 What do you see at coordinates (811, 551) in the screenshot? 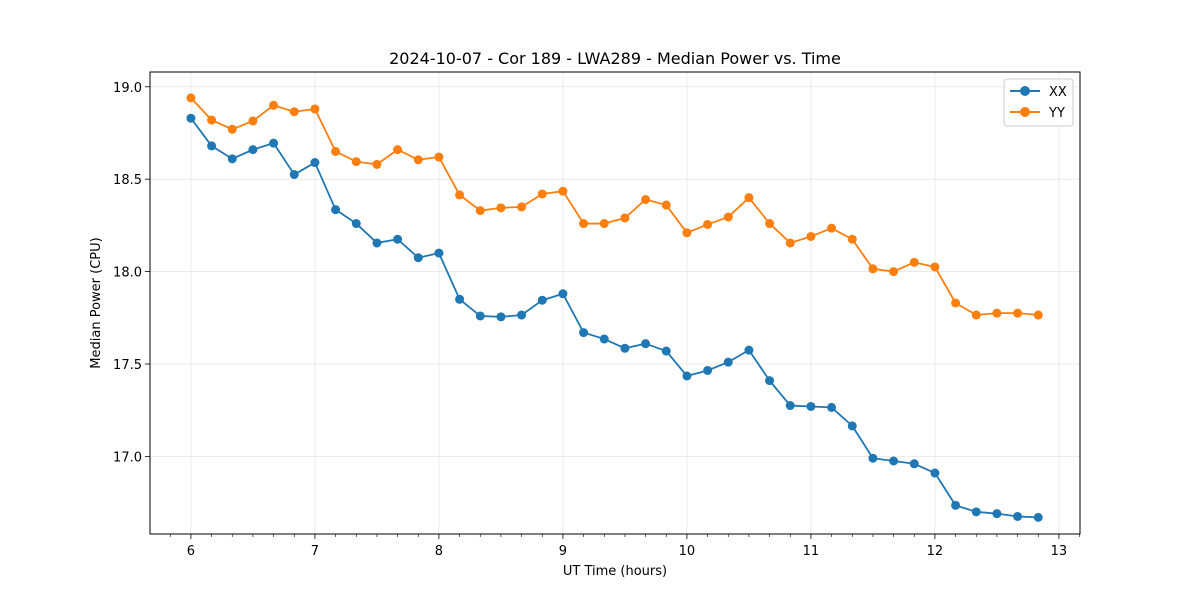
I see `x-tick-label: 11` at bounding box center [811, 551].